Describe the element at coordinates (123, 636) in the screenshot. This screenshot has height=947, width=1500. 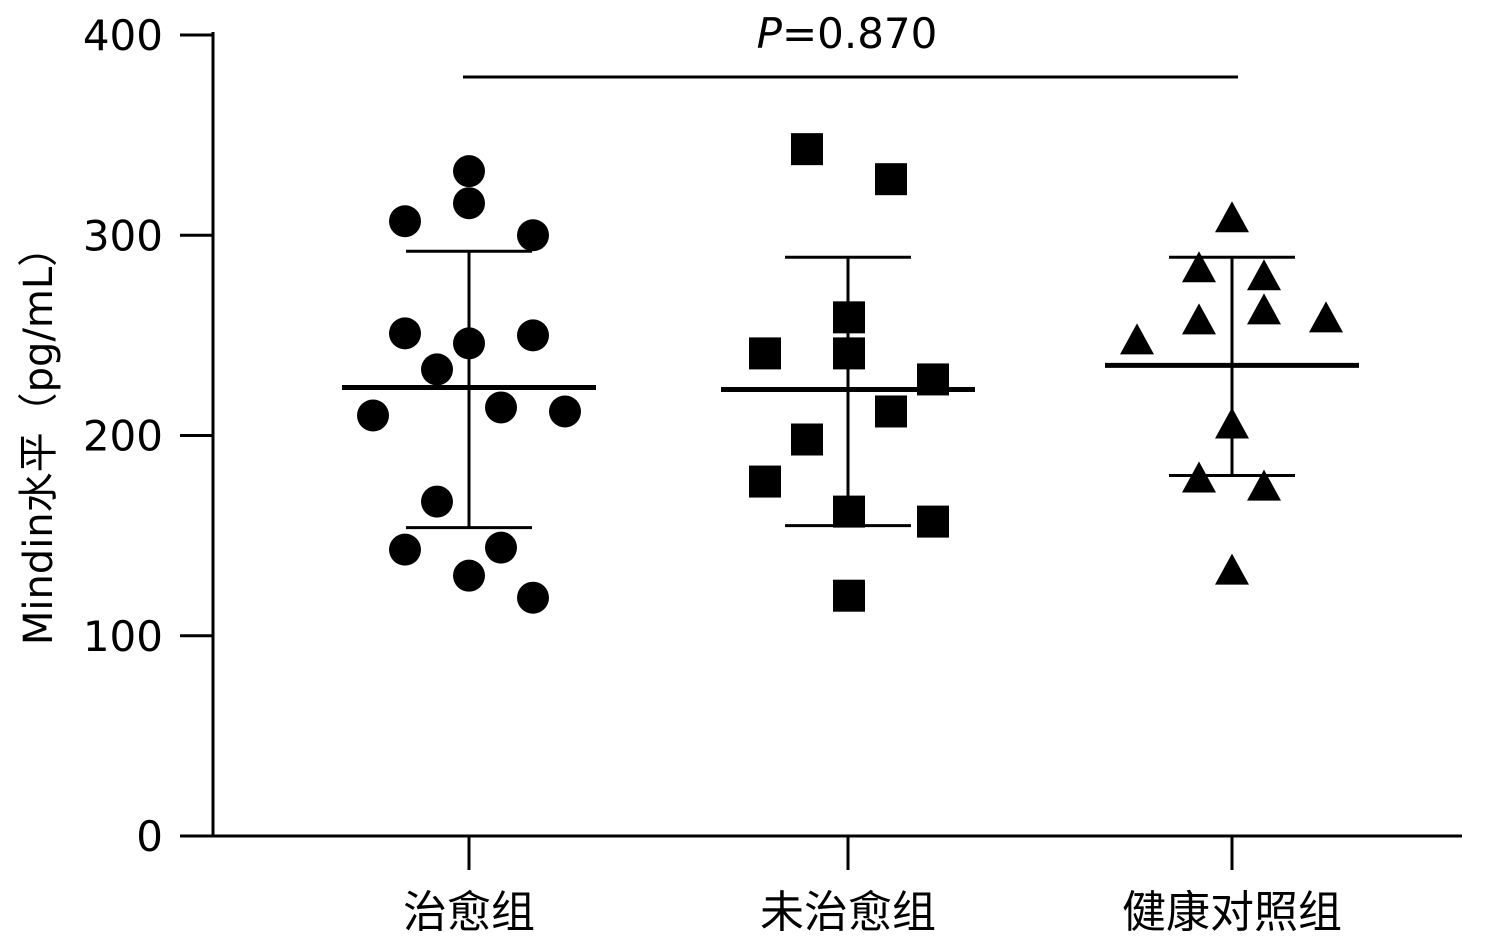
I see `y-tick-label: 100` at that location.